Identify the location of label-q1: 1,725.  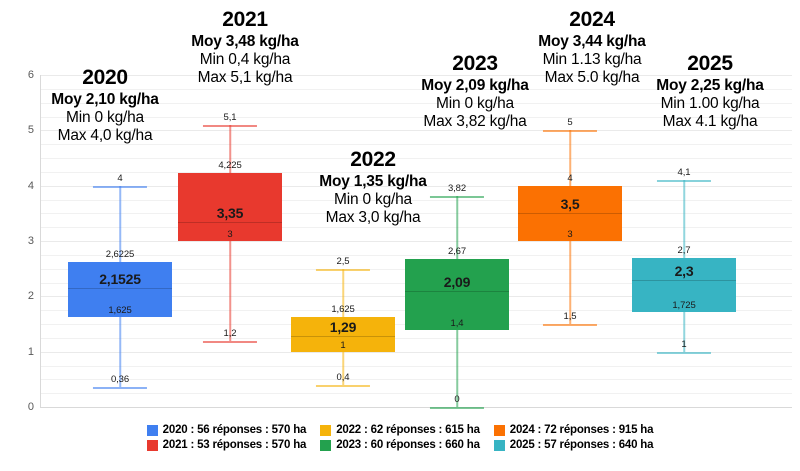
(684, 305).